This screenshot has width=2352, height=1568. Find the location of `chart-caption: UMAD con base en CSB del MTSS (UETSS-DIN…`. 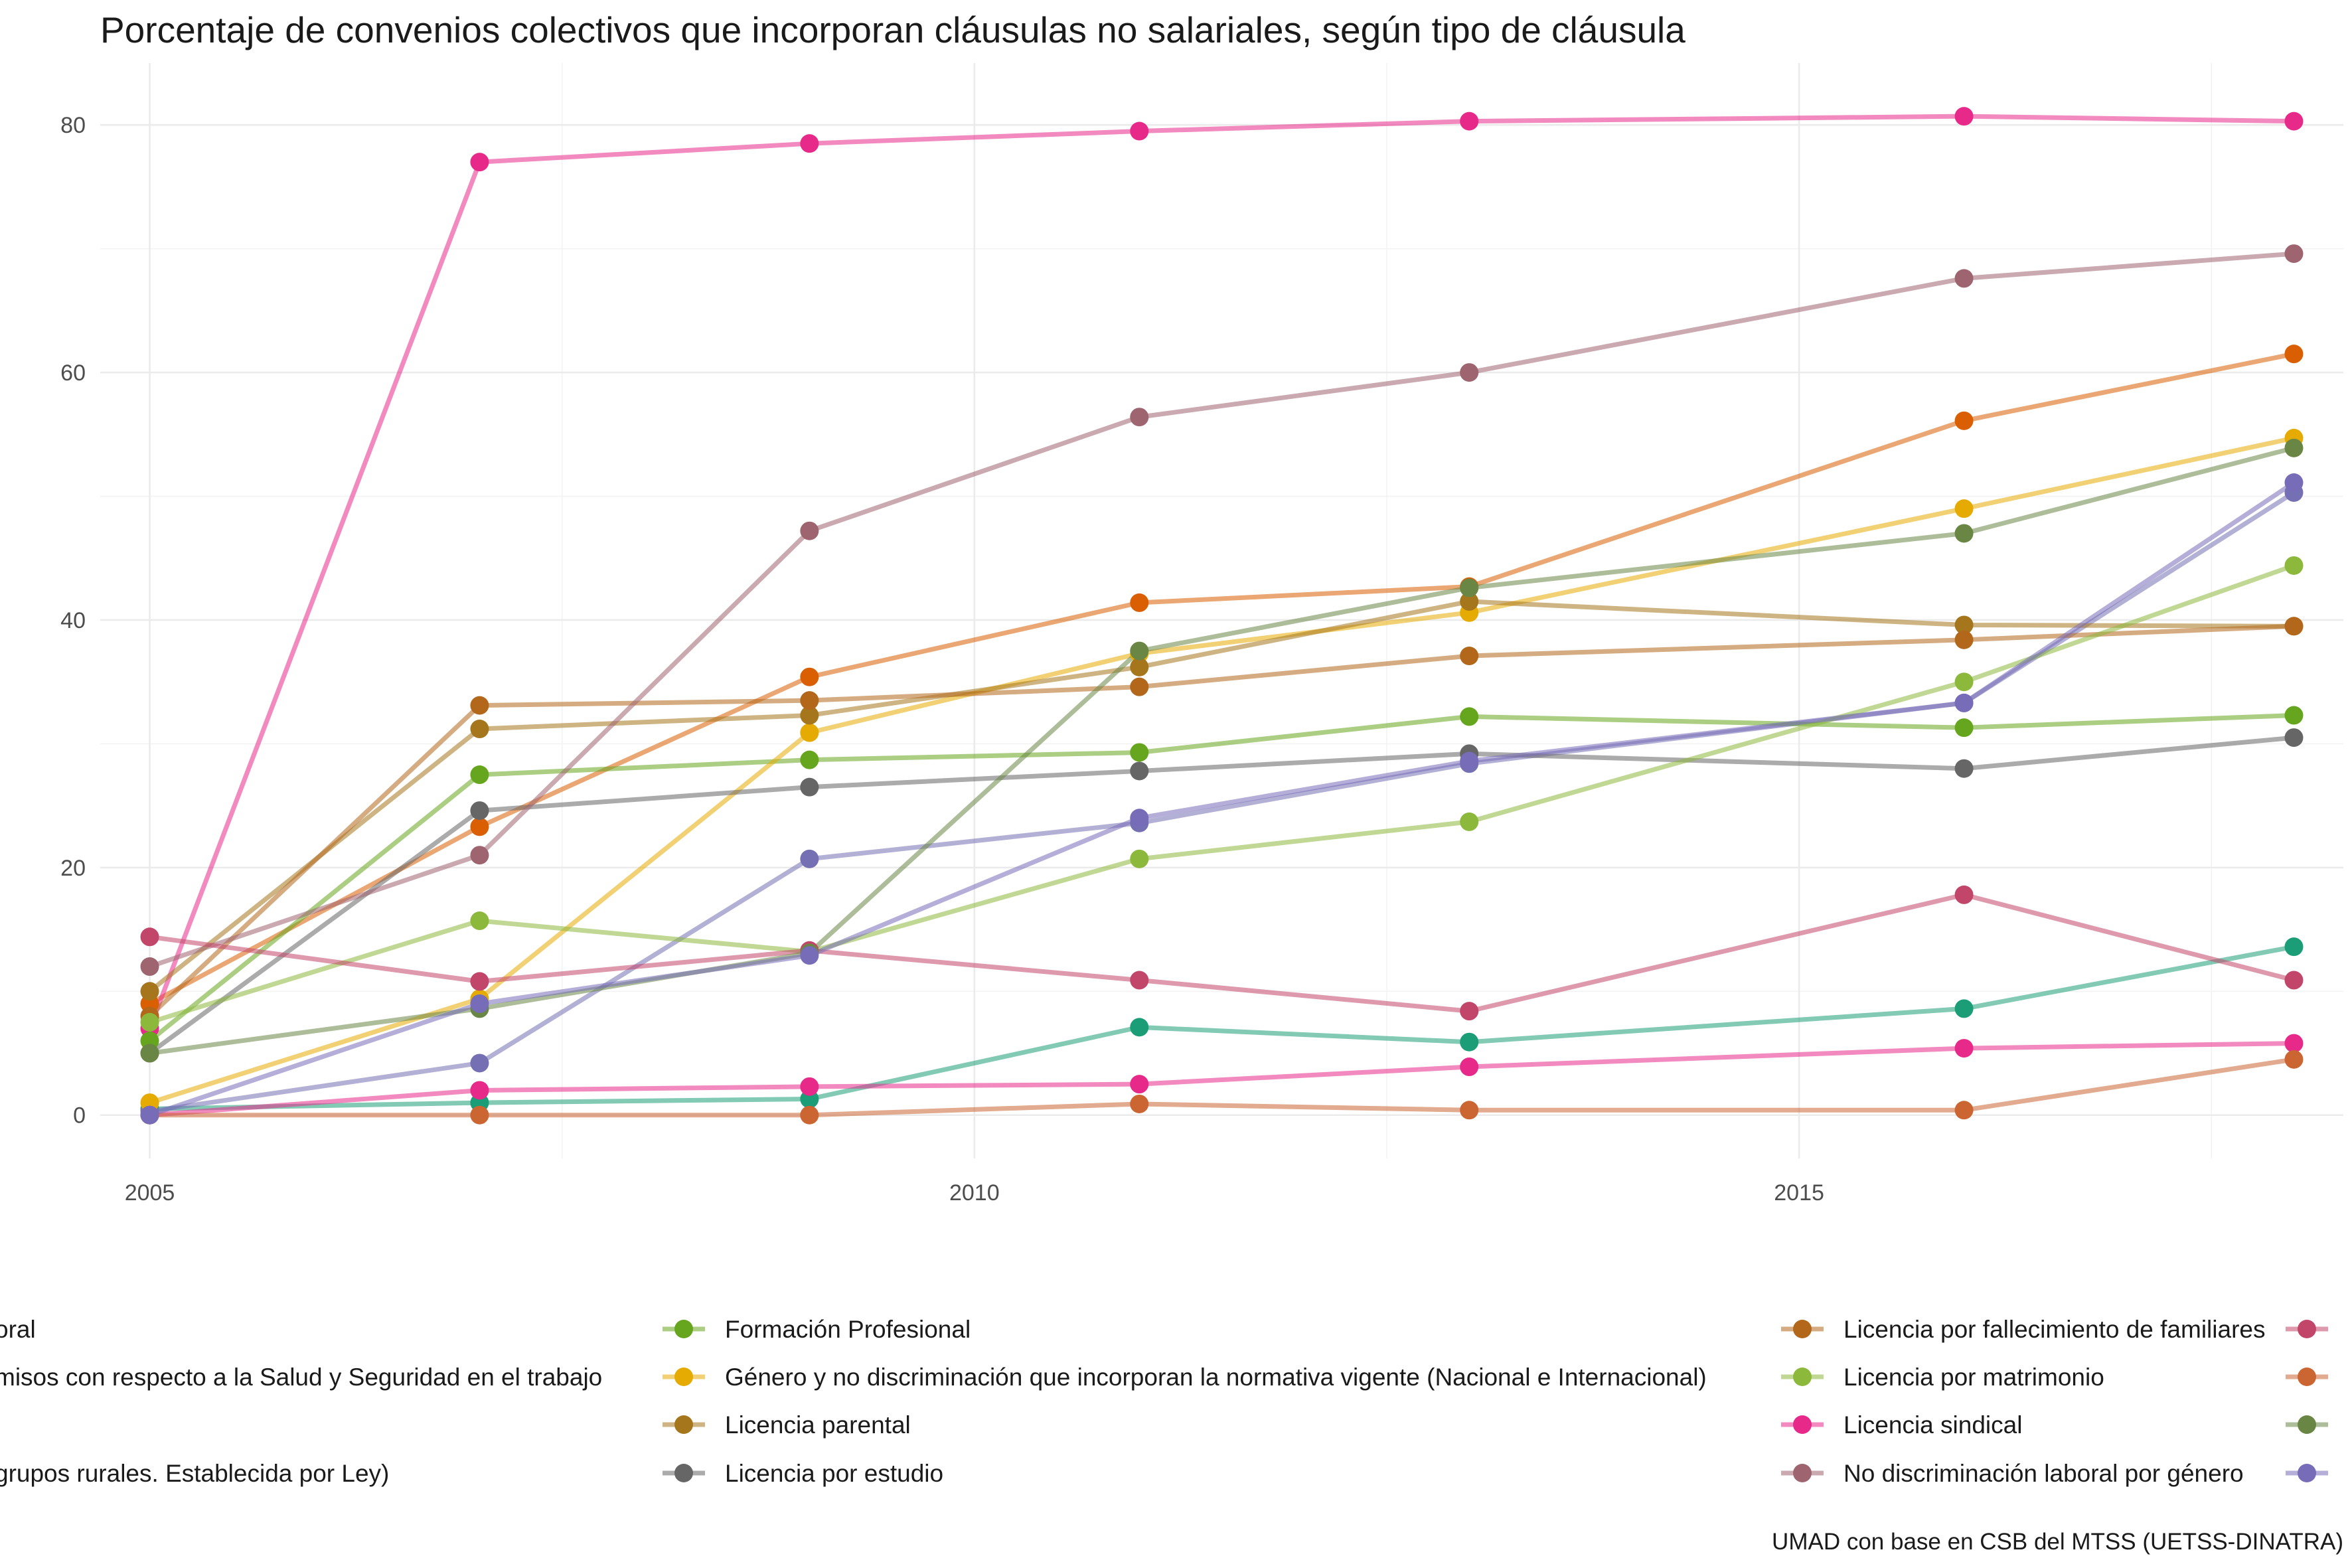

chart-caption: UMAD con base en CSB del MTSS (UETSS-DIN… is located at coordinates (2058, 1542).